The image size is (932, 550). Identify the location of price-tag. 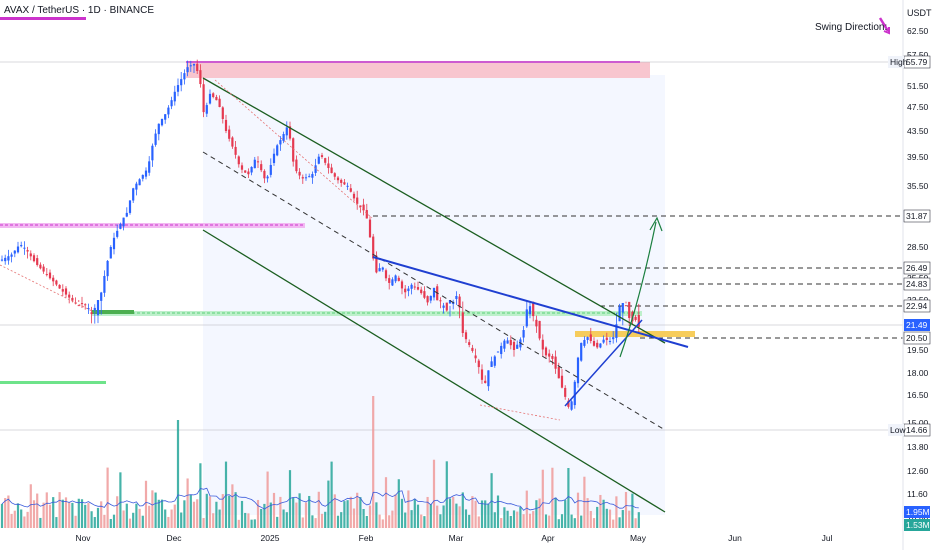
(917, 216).